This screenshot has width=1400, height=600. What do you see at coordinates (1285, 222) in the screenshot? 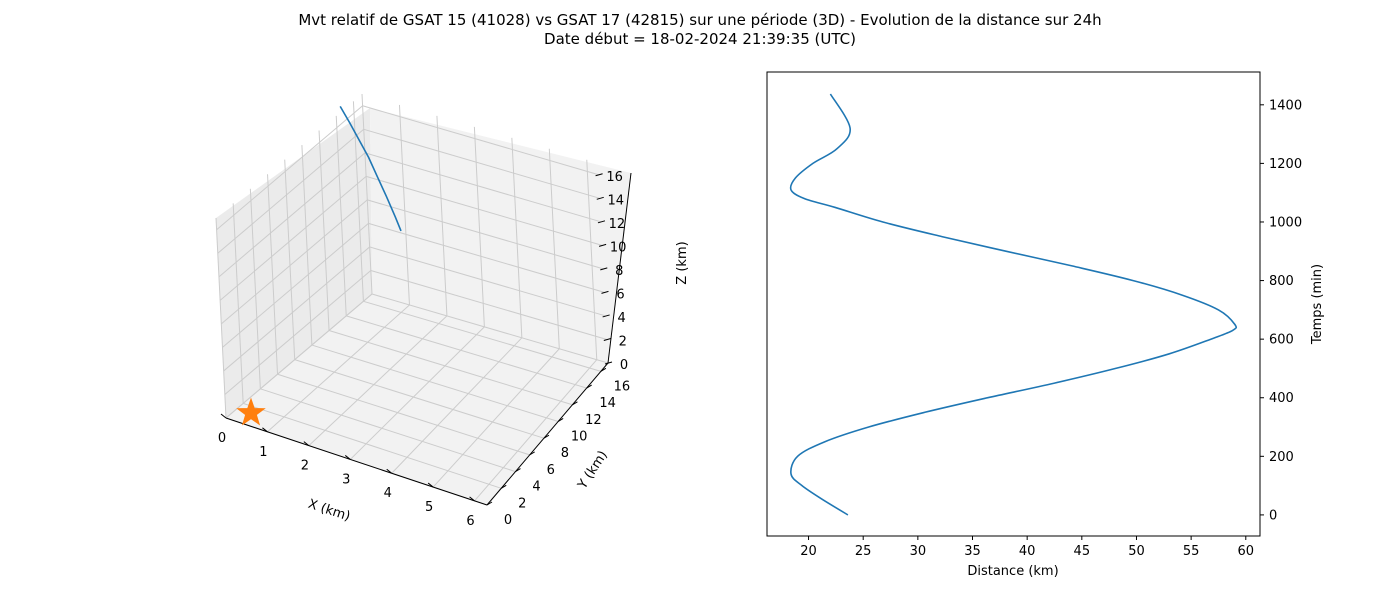
I see `y-tick-label: 1000` at bounding box center [1285, 222].